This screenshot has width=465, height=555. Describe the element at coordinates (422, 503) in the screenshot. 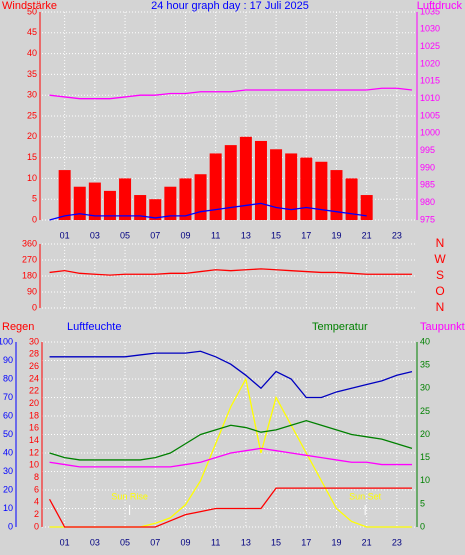

I see `y-tick-label: 5` at that location.